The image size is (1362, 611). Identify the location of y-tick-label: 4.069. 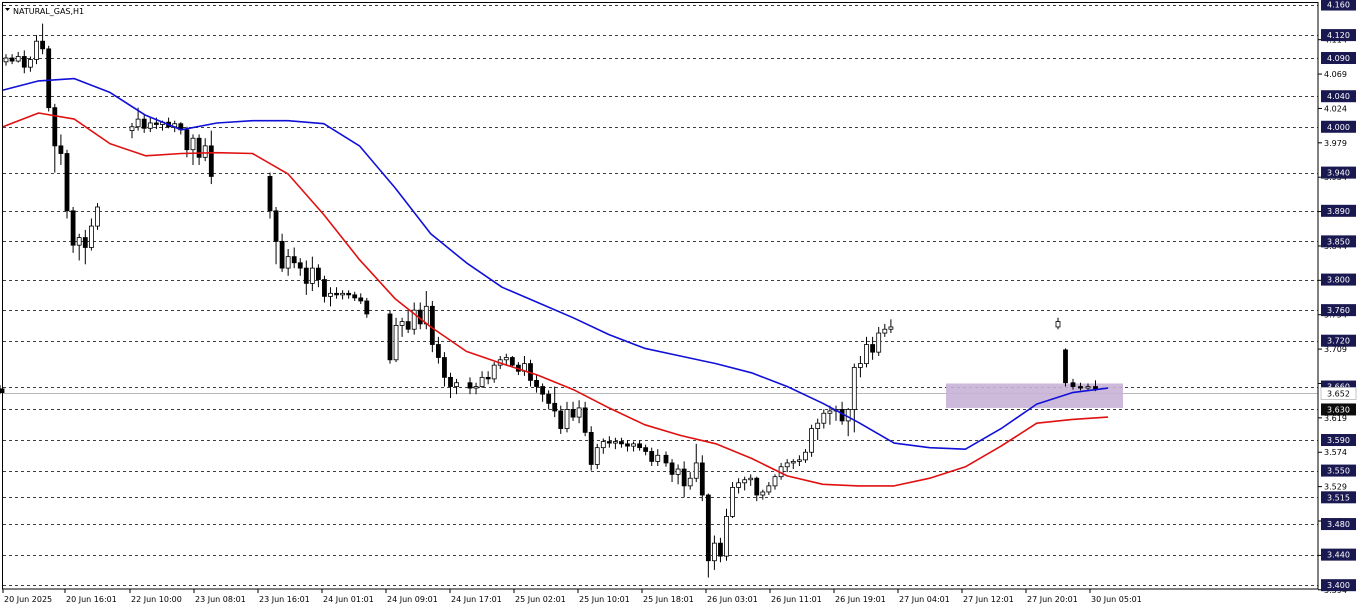
(1335, 74).